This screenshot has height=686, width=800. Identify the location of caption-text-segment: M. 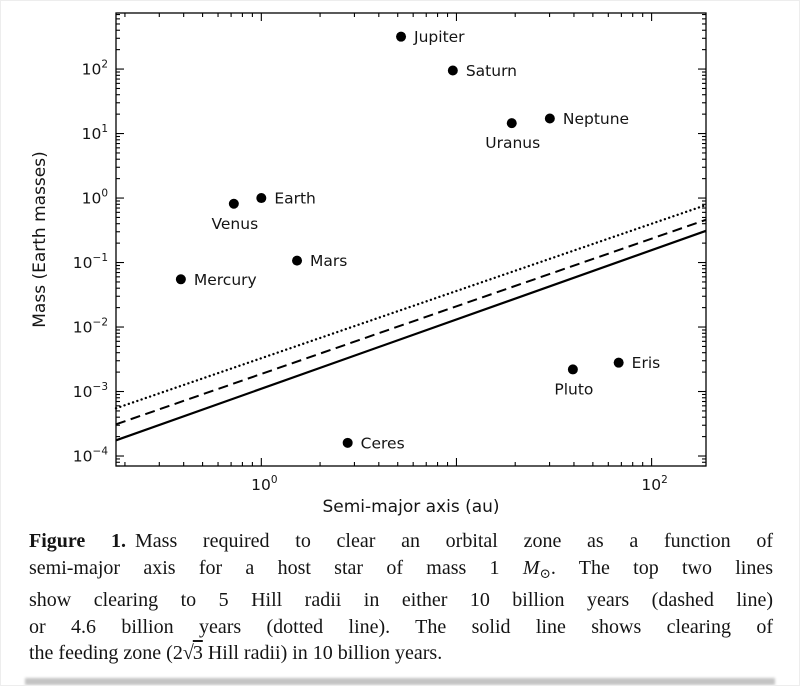
(531, 567).